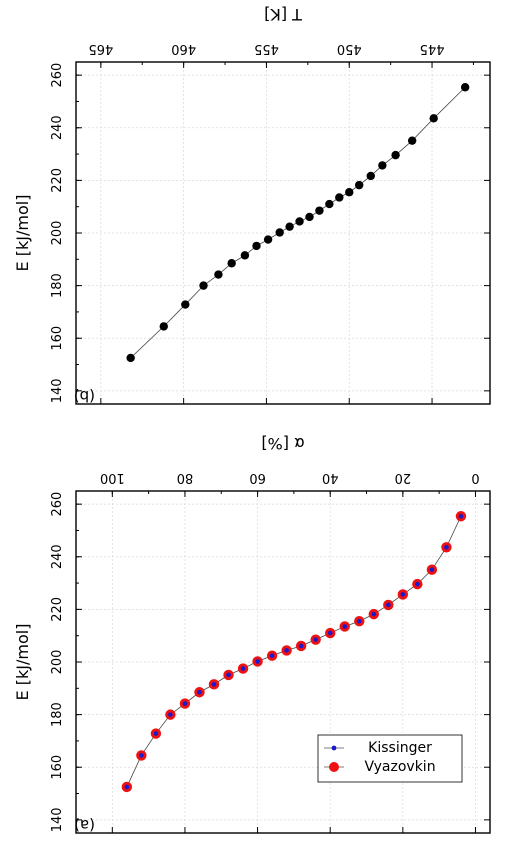  I want to click on legend-item-kissinger: Kissinger, so click(378, 748).